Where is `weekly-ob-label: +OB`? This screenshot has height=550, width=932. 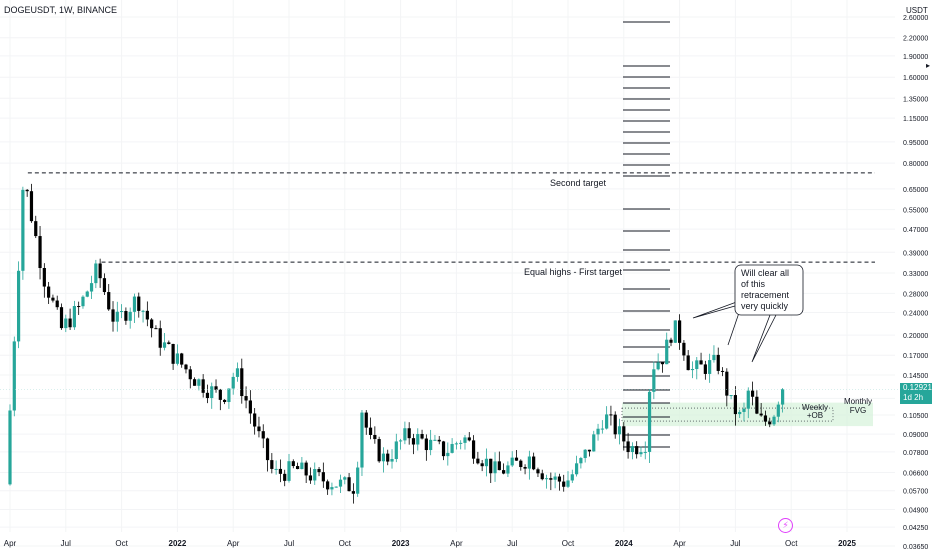
weekly-ob-label: +OB is located at coordinates (815, 415).